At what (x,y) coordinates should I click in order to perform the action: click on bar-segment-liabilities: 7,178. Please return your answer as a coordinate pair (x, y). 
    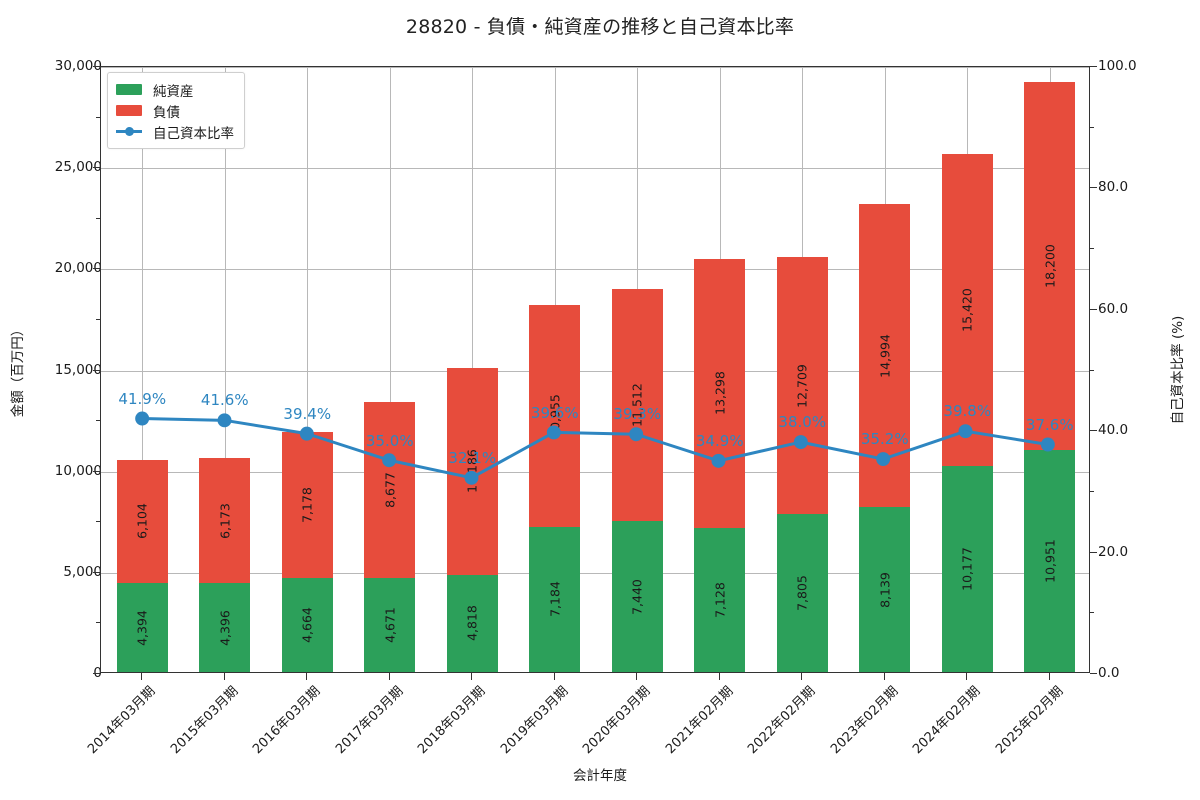
    Looking at the image, I should click on (307, 505).